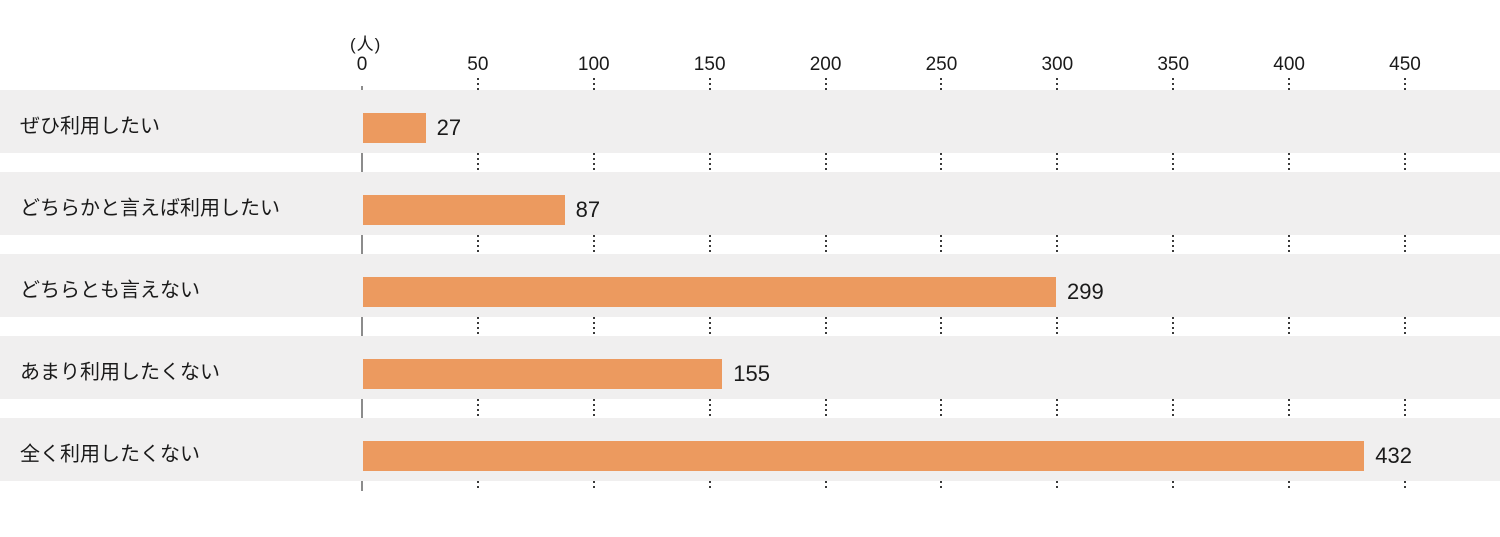 The height and width of the screenshot is (537, 1500). I want to click on x-tick-label: 100, so click(593, 64).